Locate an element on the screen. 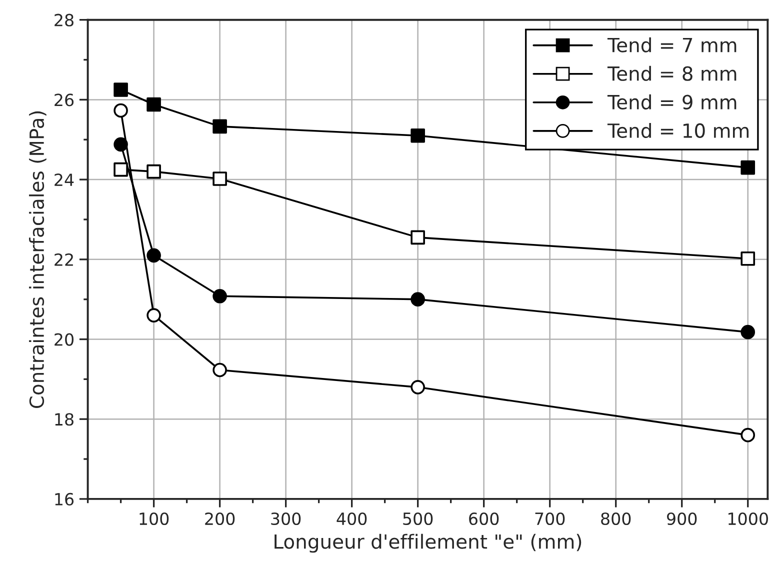 The width and height of the screenshot is (777, 567). legend-label: Tend = 7 mm is located at coordinates (671, 44).